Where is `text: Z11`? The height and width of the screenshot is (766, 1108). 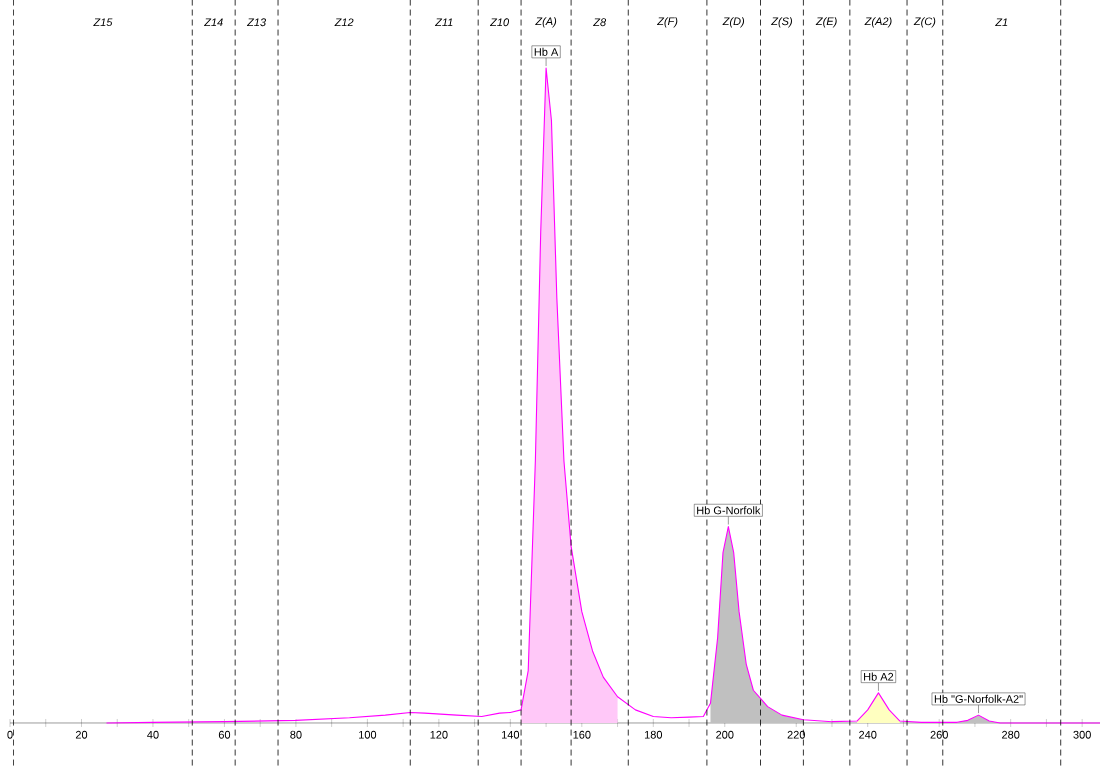
text: Z11 is located at coordinates (443, 22).